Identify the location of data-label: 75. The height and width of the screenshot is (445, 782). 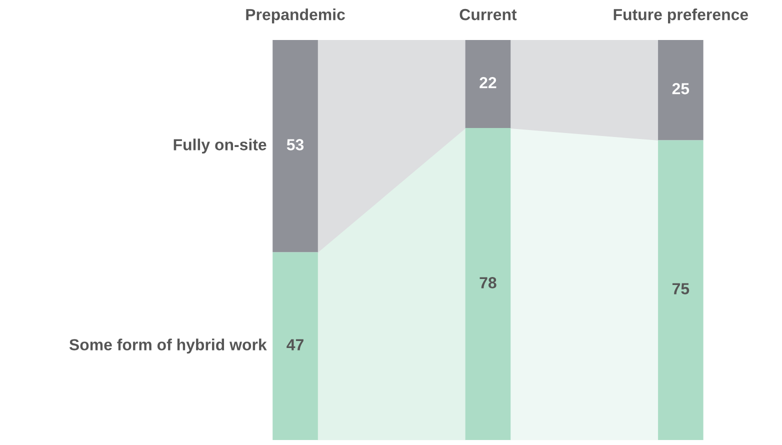
(681, 288).